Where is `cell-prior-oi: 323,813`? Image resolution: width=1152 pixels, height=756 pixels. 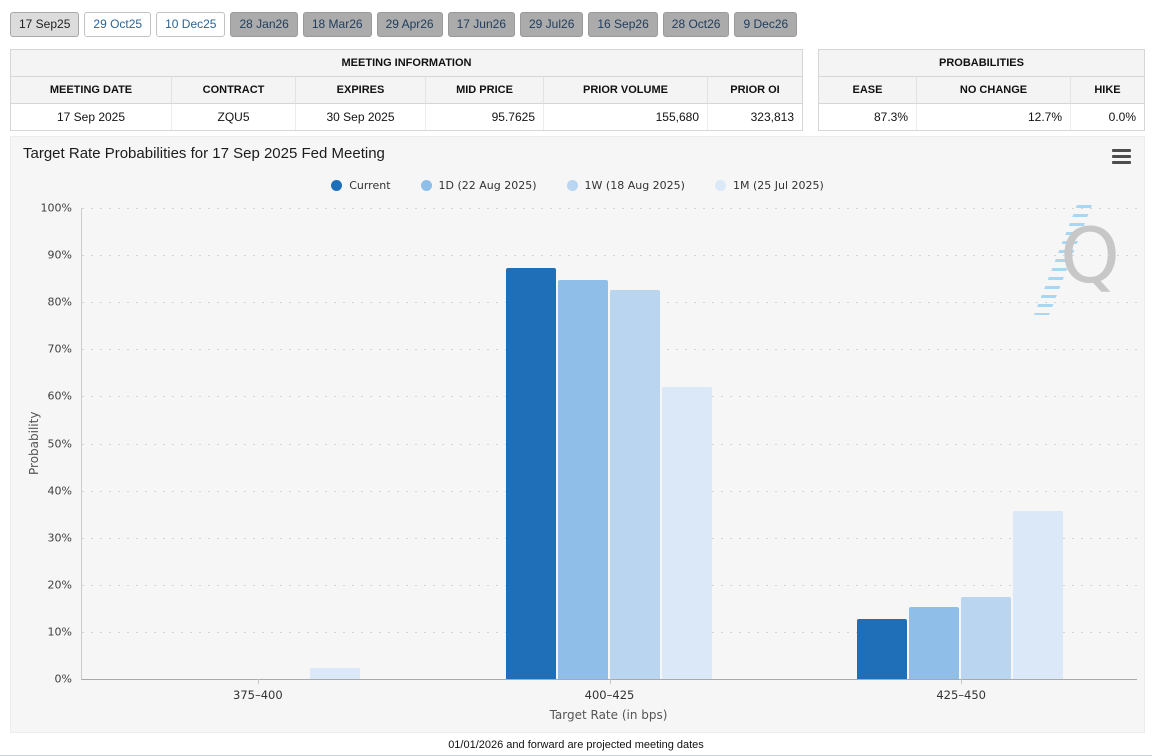
cell-prior-oi: 323,813 is located at coordinates (772, 117).